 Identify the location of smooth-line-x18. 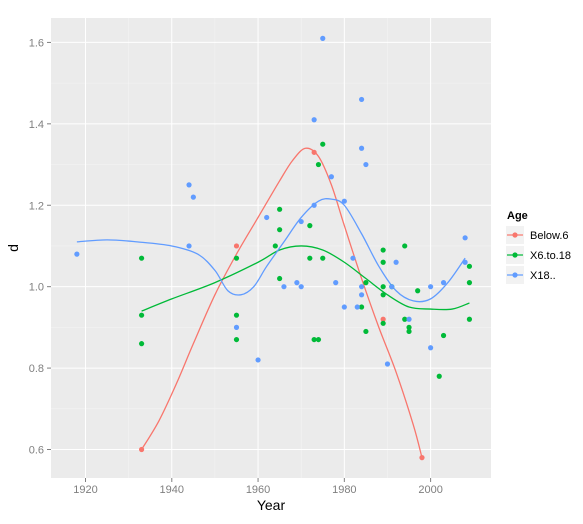
(271, 250).